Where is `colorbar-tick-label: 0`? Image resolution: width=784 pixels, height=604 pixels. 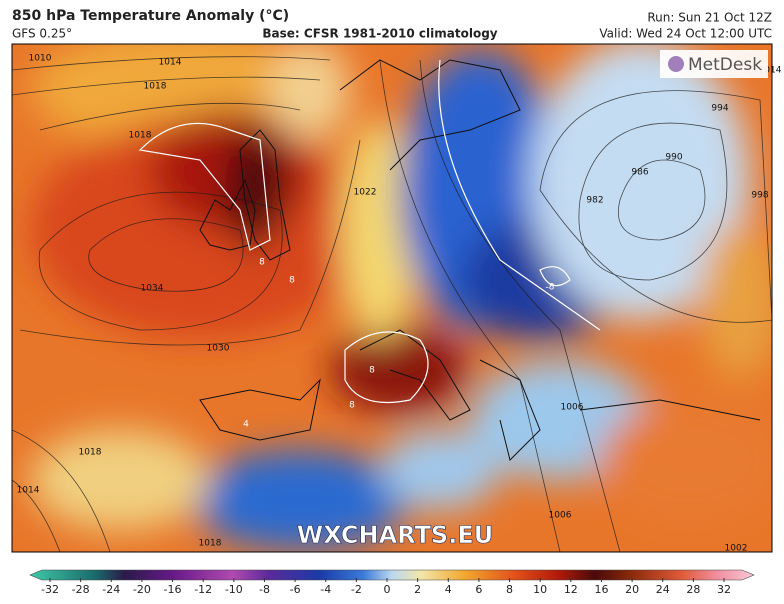
colorbar-tick-label: 0 is located at coordinates (387, 589).